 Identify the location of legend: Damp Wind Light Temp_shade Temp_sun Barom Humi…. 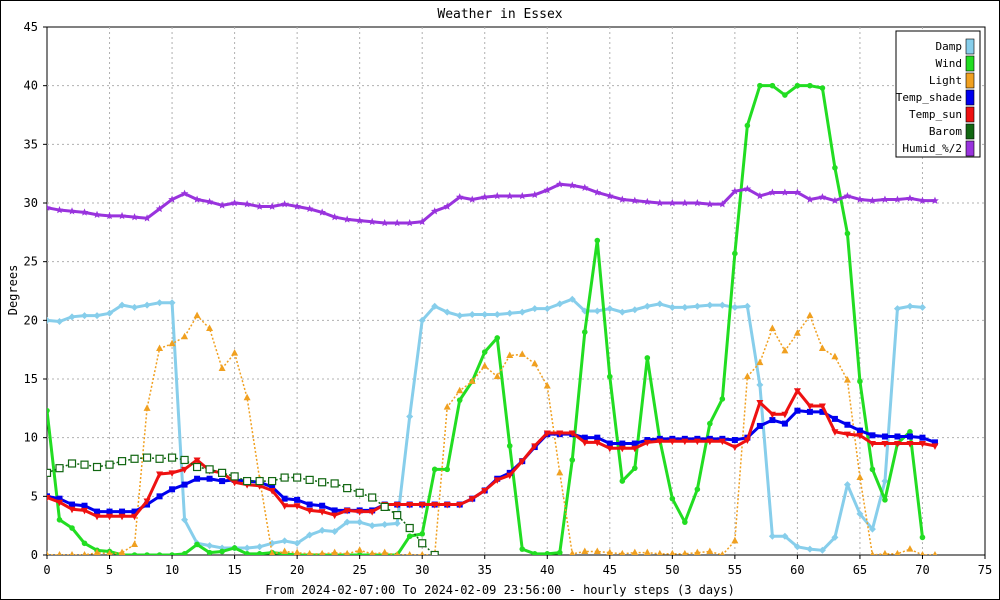
(938, 94).